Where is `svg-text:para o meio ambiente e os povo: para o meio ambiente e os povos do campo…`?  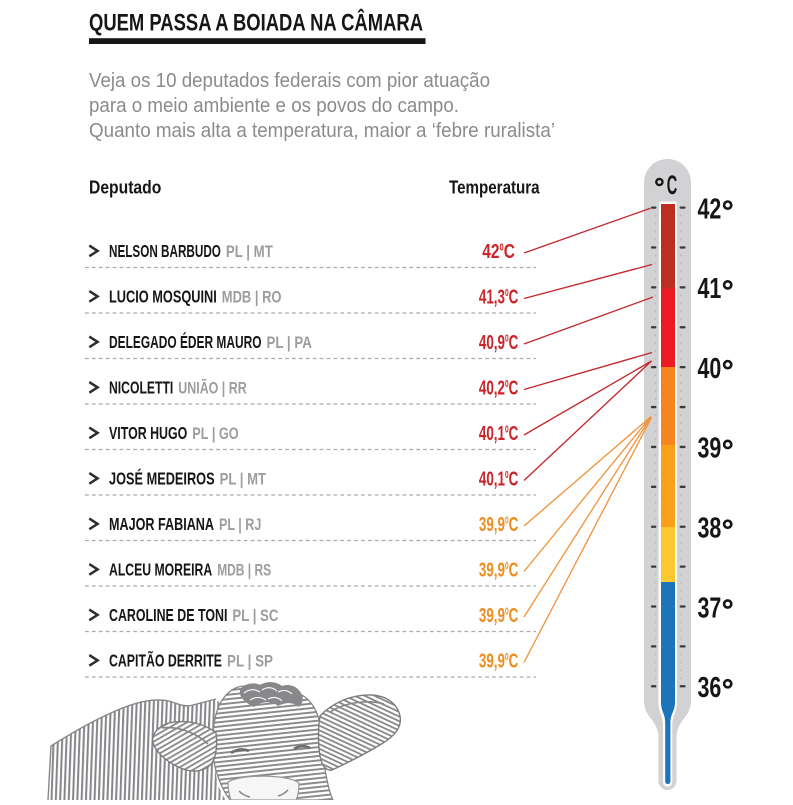
svg-text:para o meio ambiente e os povo: para o meio ambiente e os povos do campo… is located at coordinates (274, 105).